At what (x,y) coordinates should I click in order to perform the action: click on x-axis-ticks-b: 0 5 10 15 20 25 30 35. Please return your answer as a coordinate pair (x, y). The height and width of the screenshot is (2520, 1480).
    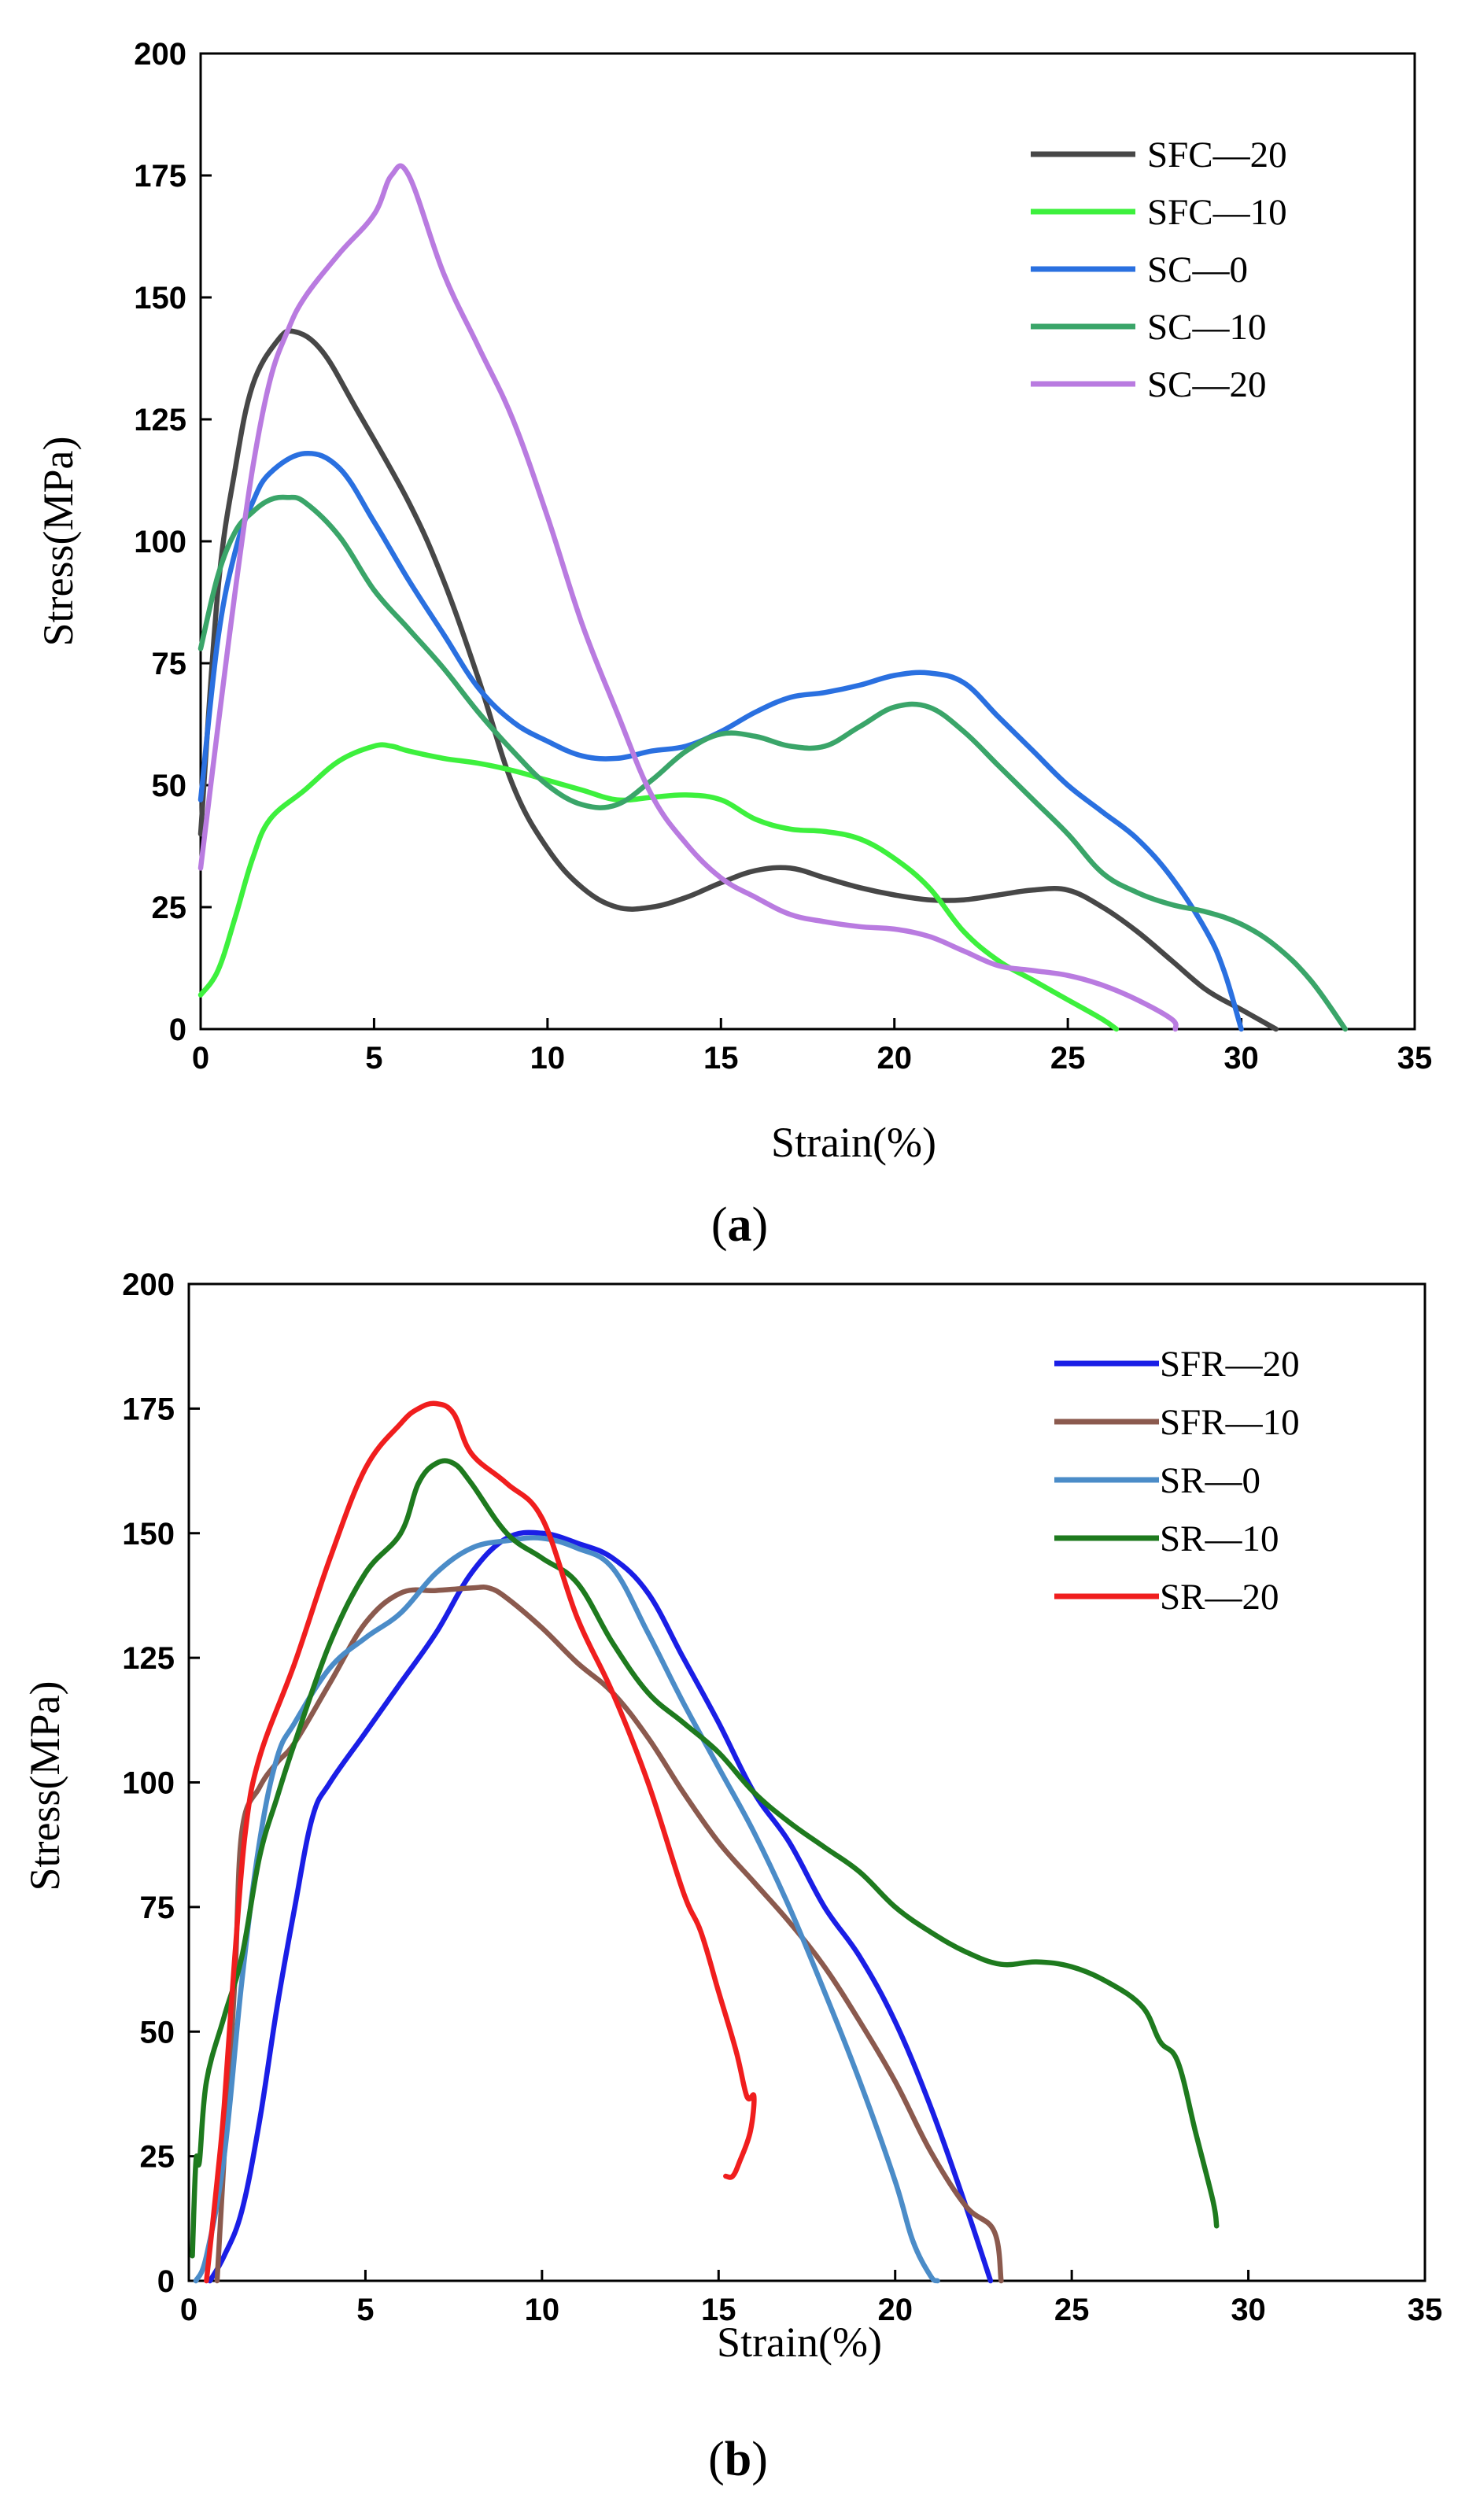
    Looking at the image, I should click on (811, 2298).